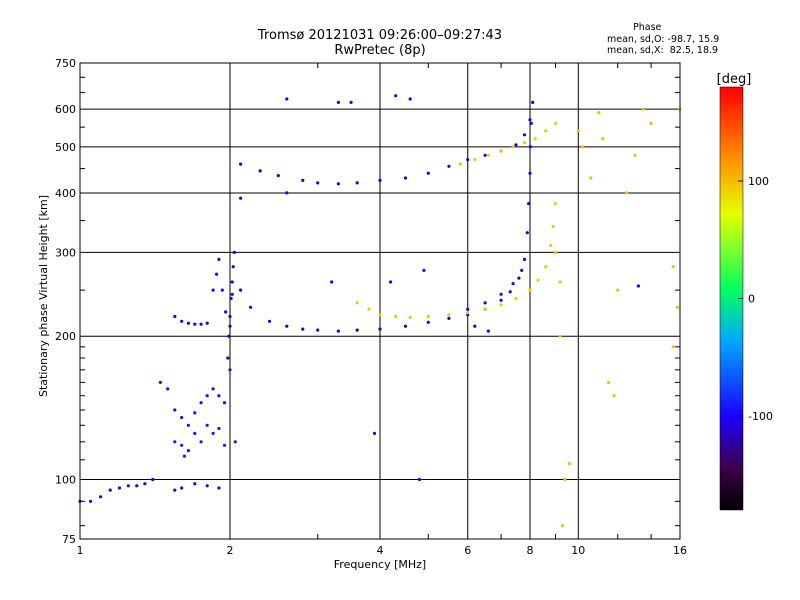 The width and height of the screenshot is (800, 600). What do you see at coordinates (758, 181) in the screenshot?
I see `colorbar-tick-label: 100` at bounding box center [758, 181].